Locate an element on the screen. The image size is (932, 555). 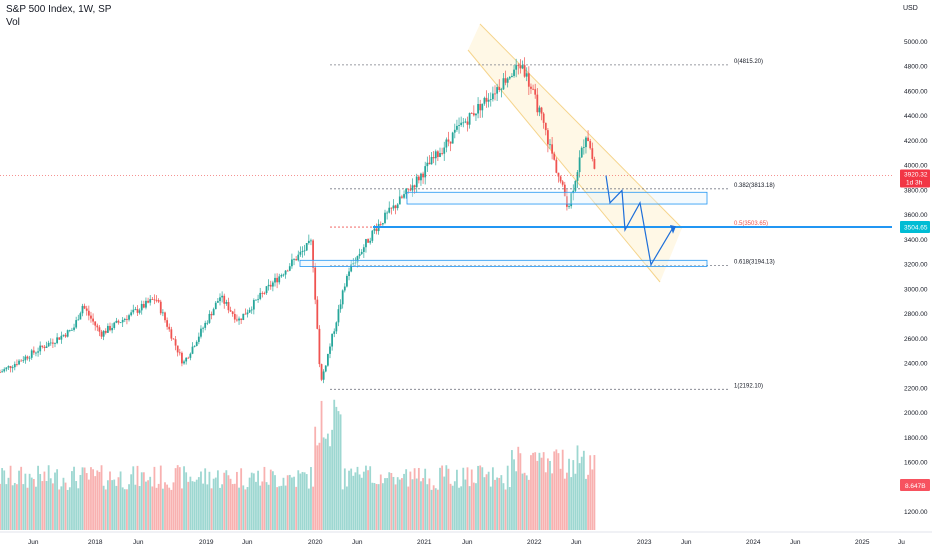
fib-label: 1(2192.10) is located at coordinates (748, 386).